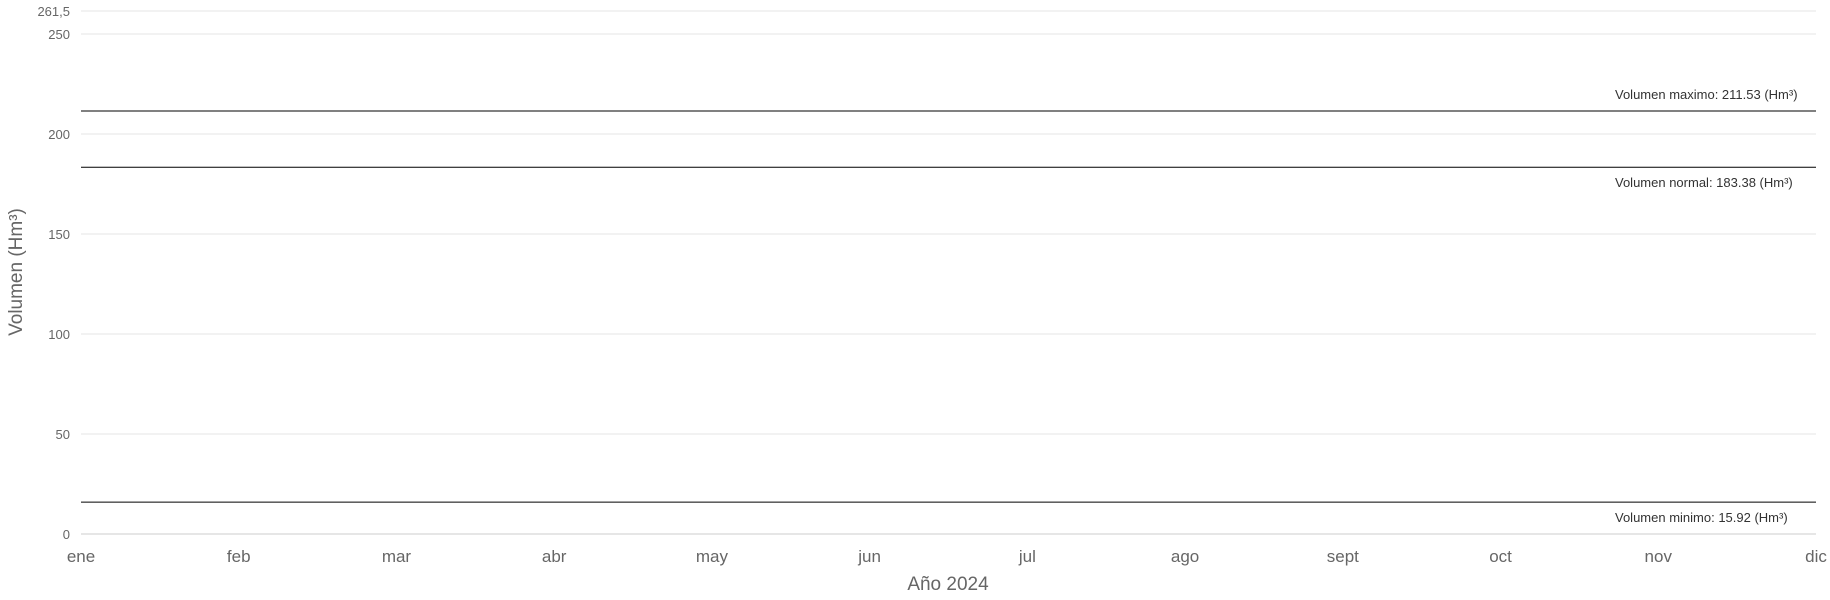 The height and width of the screenshot is (600, 1830). I want to click on x-tick-label: nov, so click(1659, 556).